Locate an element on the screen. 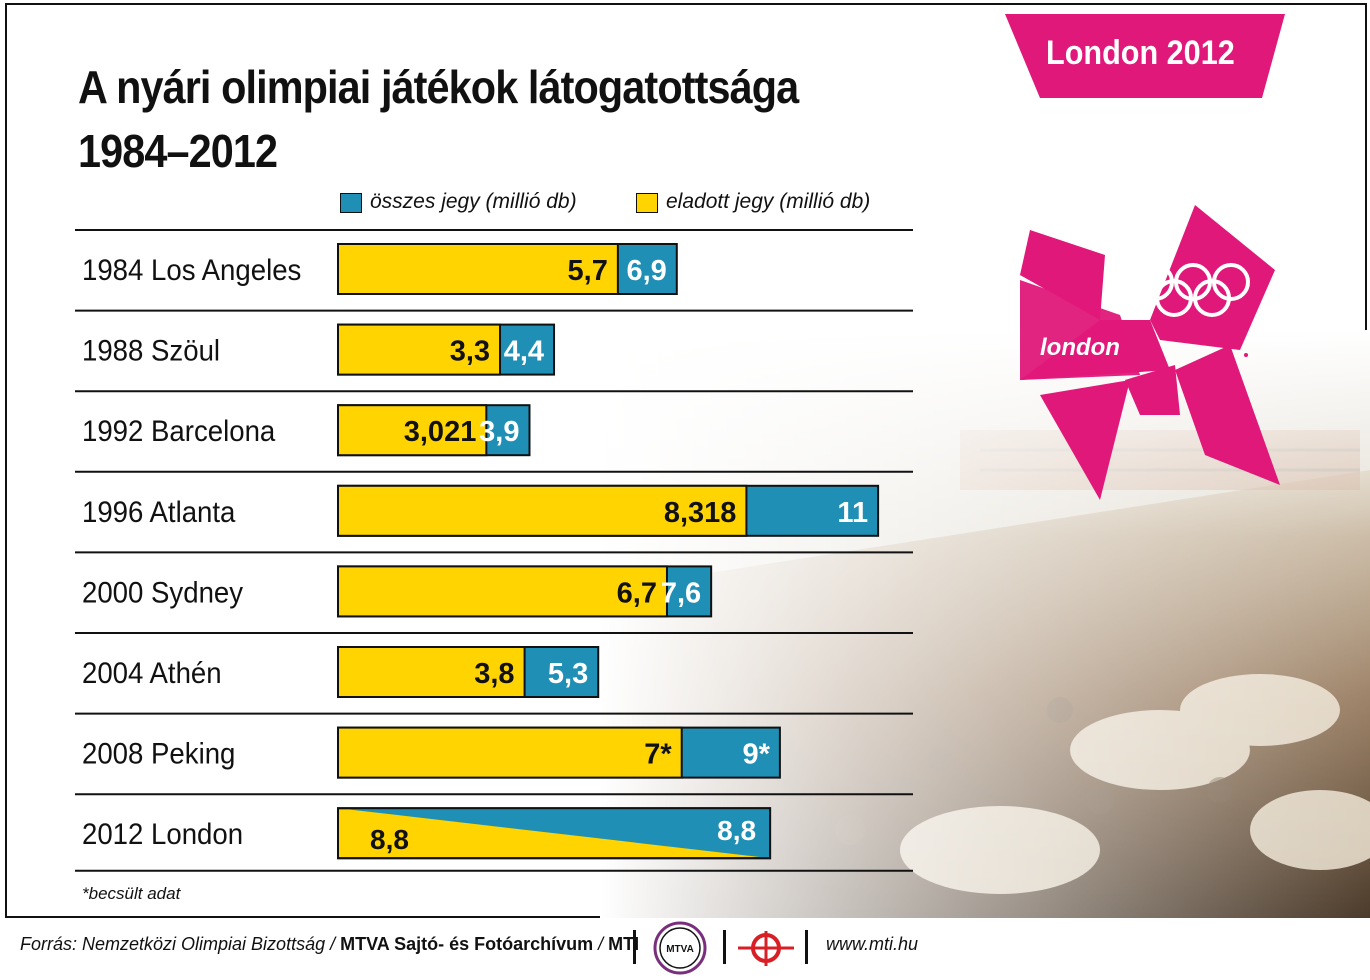 Image resolution: width=1370 pixels, height=980 pixels. footnote: *becsült adat is located at coordinates (131, 893).